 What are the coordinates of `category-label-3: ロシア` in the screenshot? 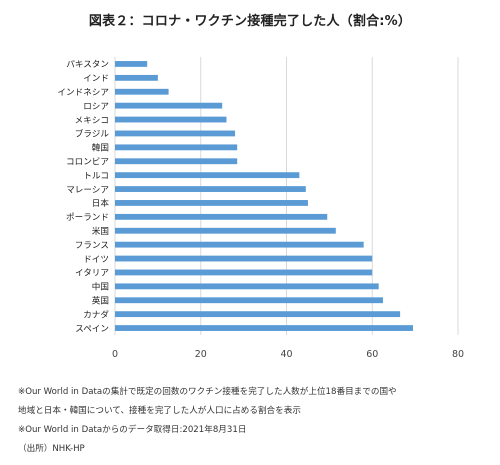 It's located at (96, 107).